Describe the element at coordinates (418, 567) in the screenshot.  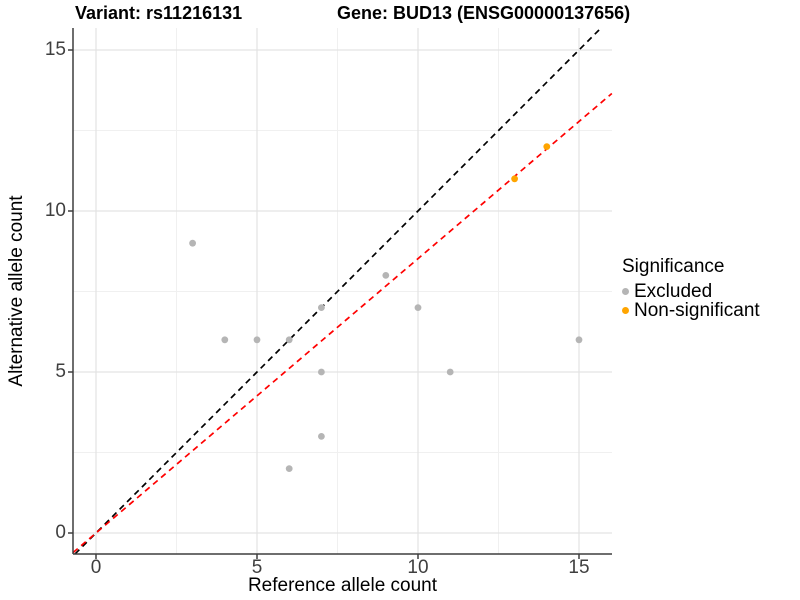
I see `x-tick-label-10: 10` at that location.